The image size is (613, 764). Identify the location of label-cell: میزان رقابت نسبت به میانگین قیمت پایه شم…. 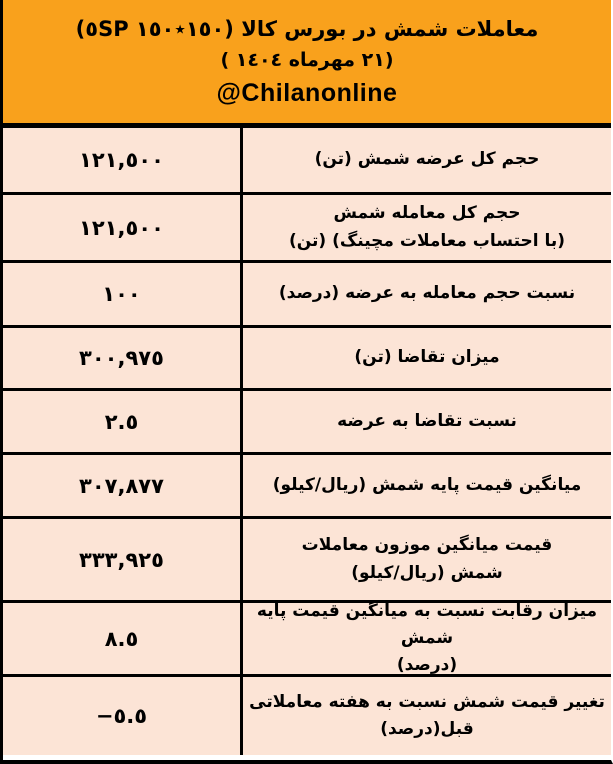
(427, 638).